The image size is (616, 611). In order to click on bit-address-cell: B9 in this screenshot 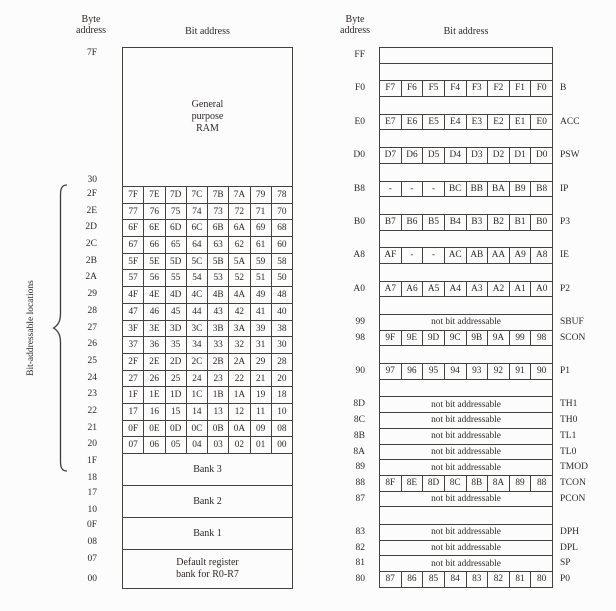, I will do `click(520, 189)`.